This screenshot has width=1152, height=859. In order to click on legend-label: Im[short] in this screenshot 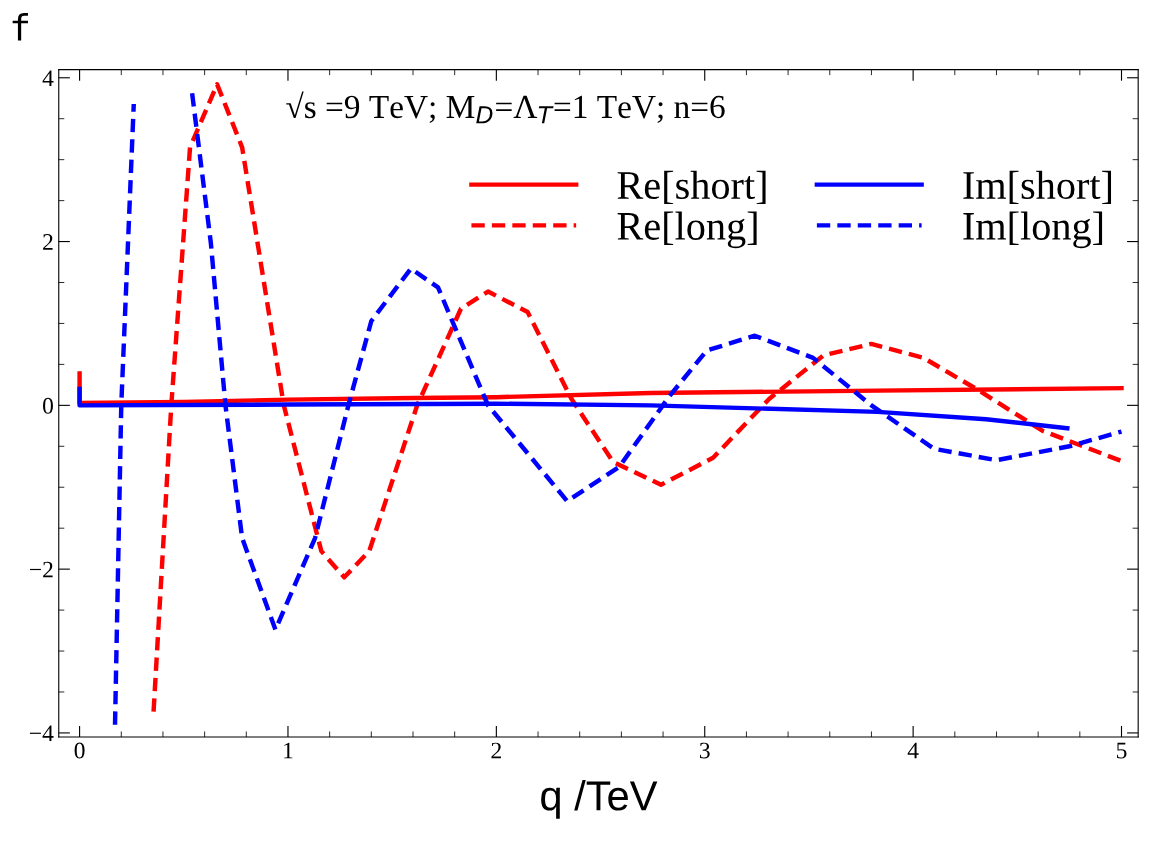, I will do `click(1037, 187)`.